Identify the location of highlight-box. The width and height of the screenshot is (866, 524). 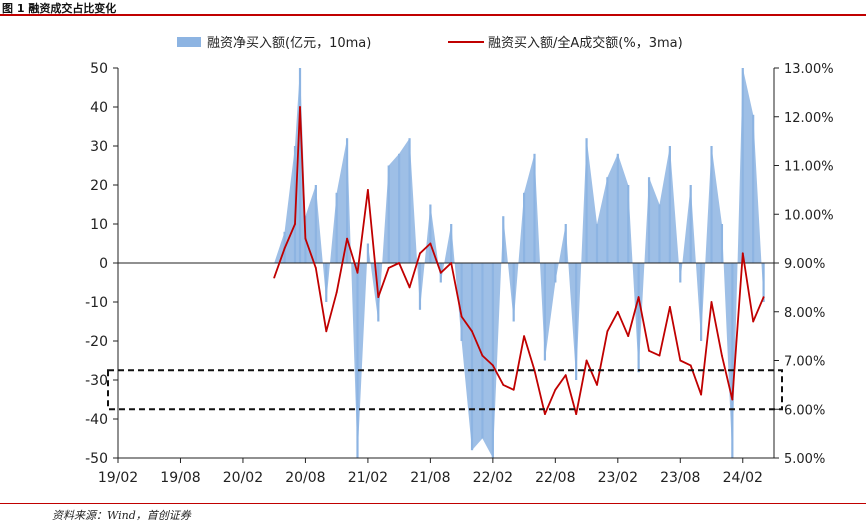
(445, 390).